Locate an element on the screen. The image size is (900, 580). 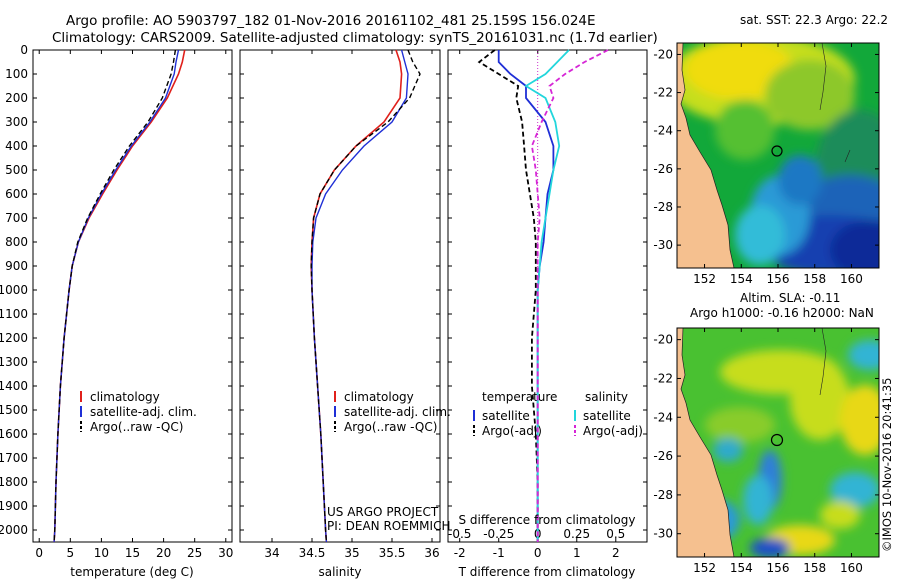
salinity-profile-legend-label: climatology is located at coordinates (379, 397).